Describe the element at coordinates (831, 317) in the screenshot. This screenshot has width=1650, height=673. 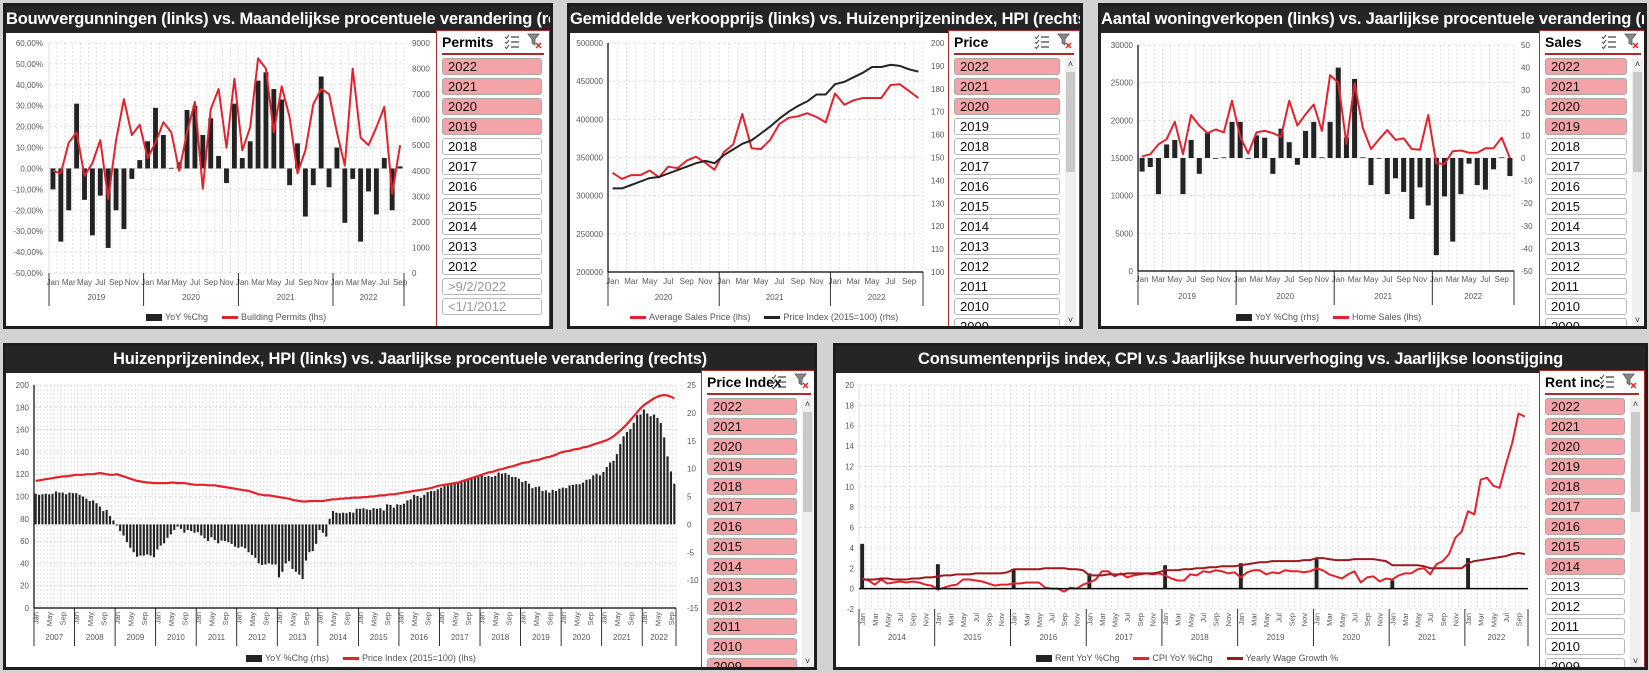
I see `legend-item: Price Index (2015=100) (rhs)` at that location.